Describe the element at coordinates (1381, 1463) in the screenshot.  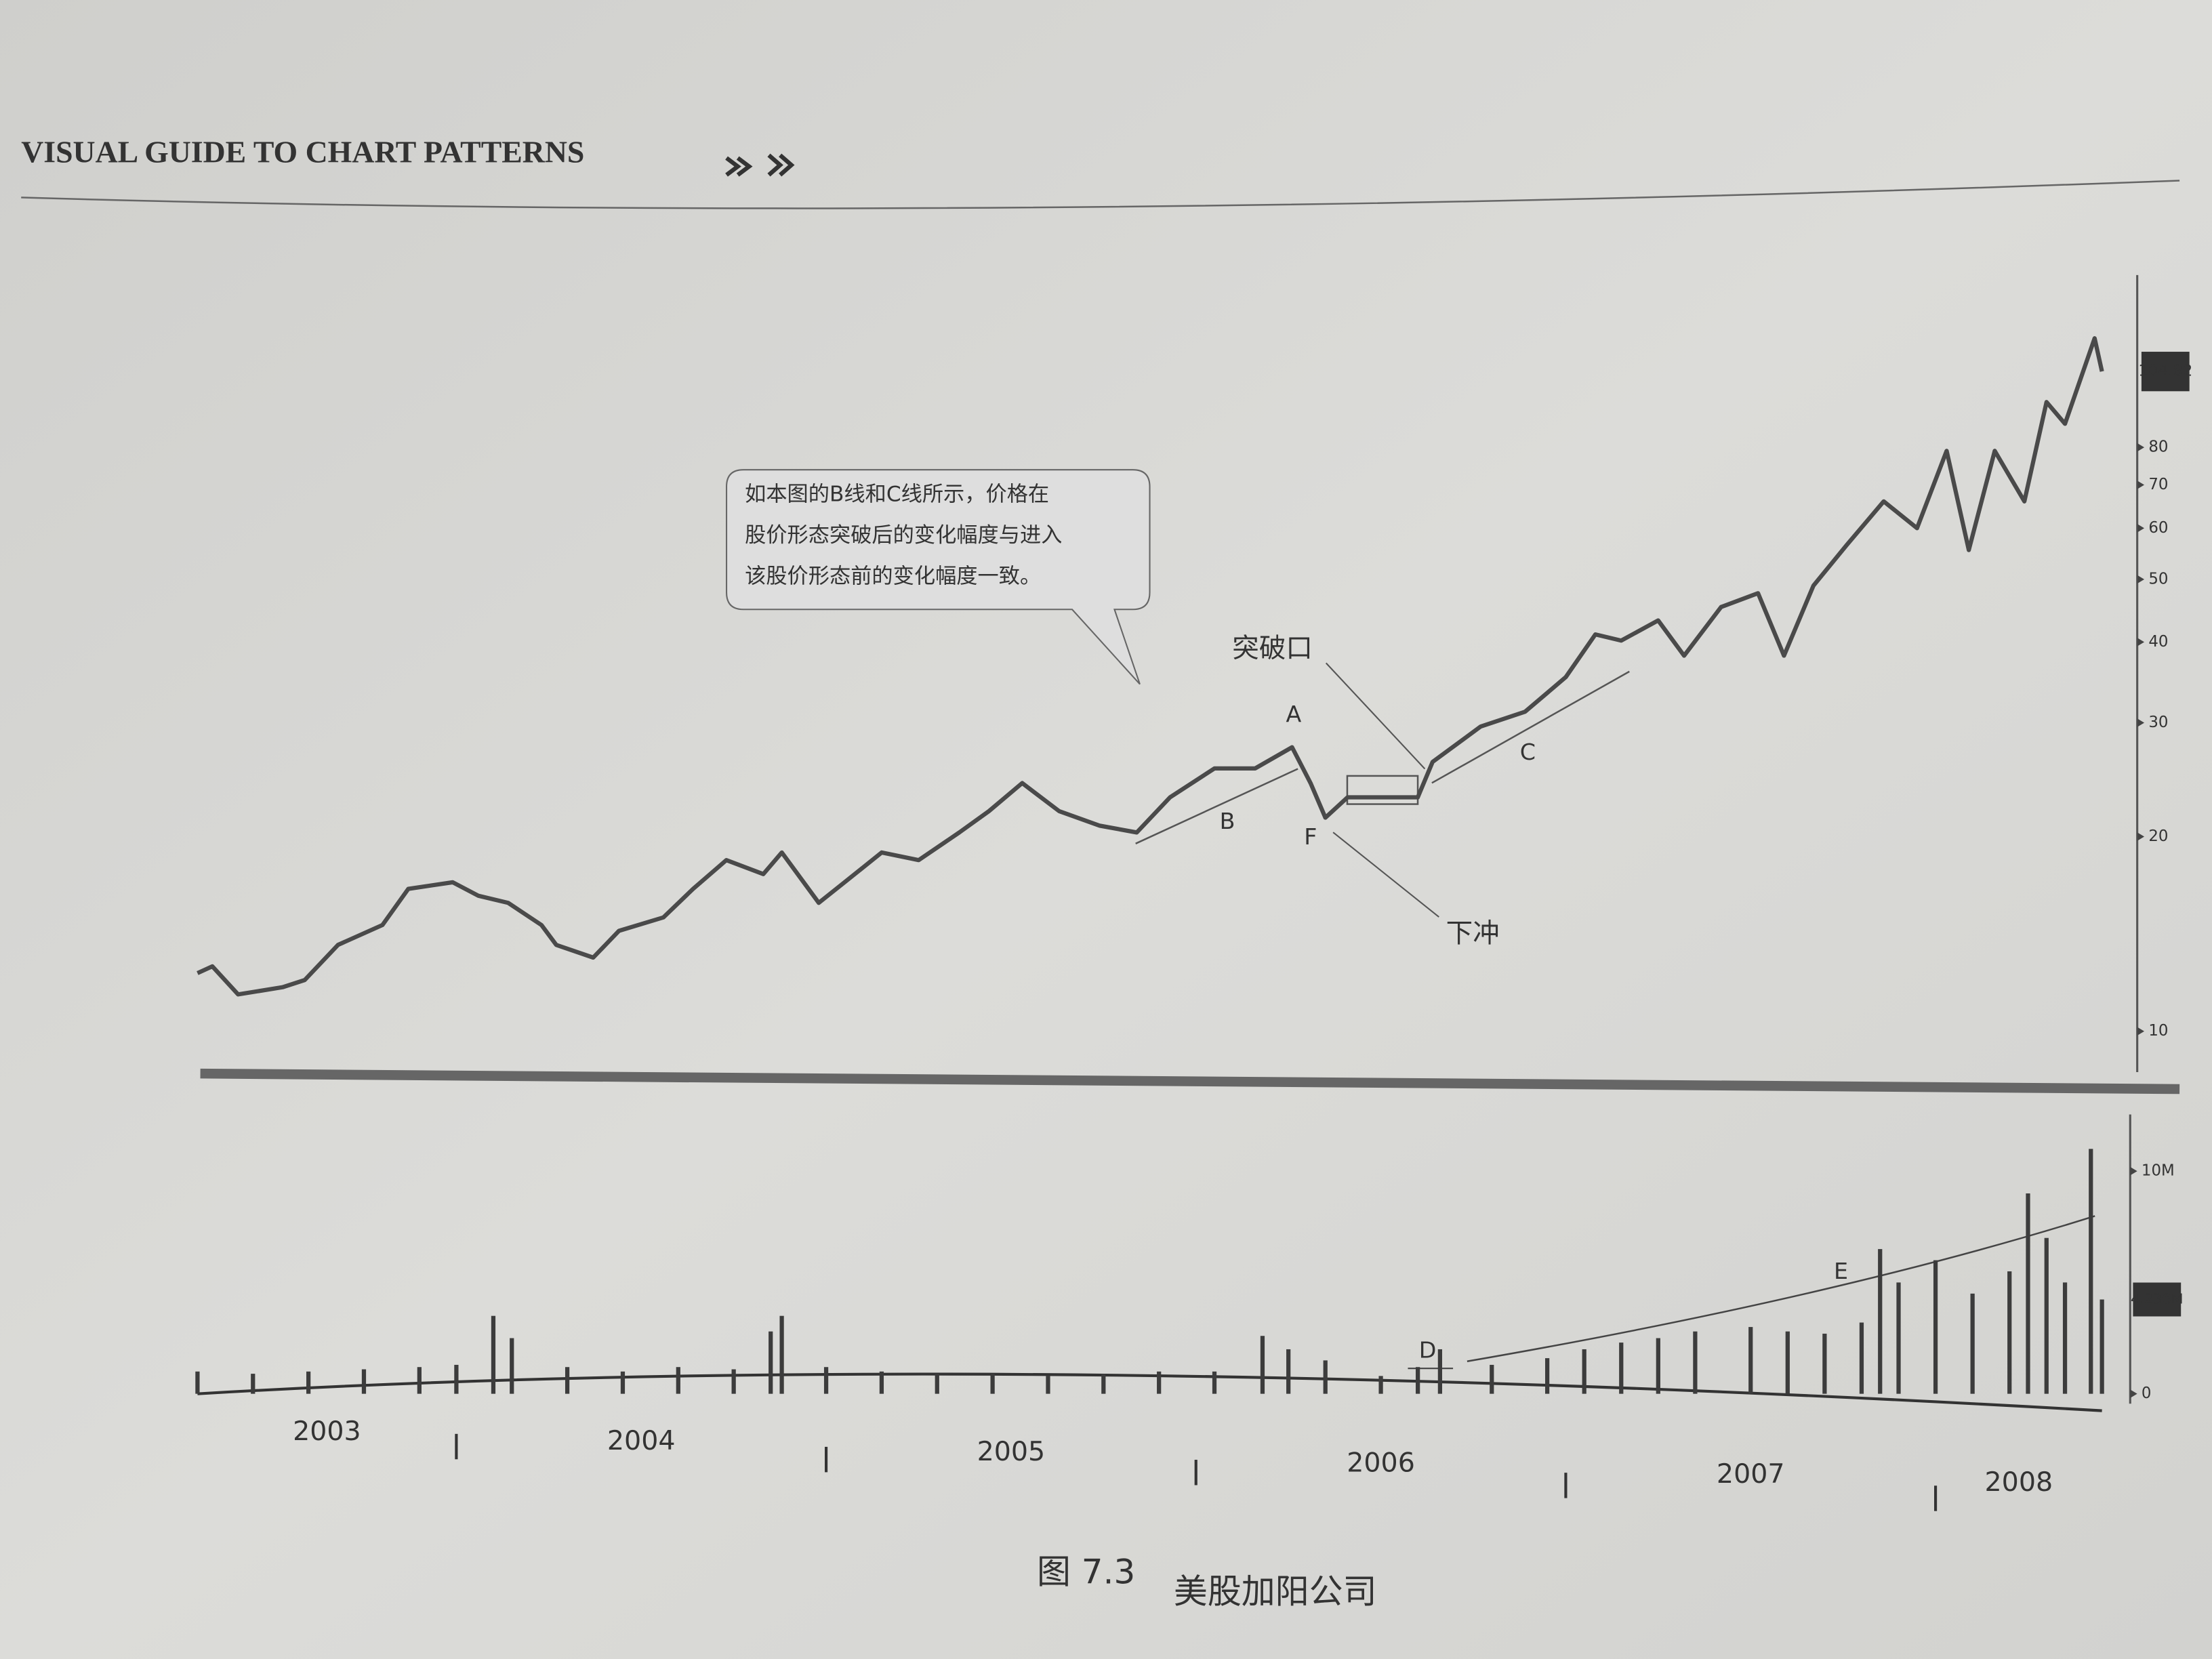
I see `x-tick-label: 2006` at that location.